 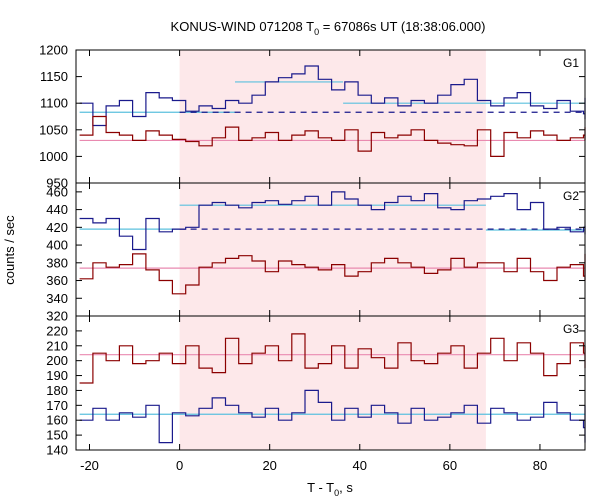 What do you see at coordinates (540, 465) in the screenshot?
I see `x-tick-label: 80` at bounding box center [540, 465].